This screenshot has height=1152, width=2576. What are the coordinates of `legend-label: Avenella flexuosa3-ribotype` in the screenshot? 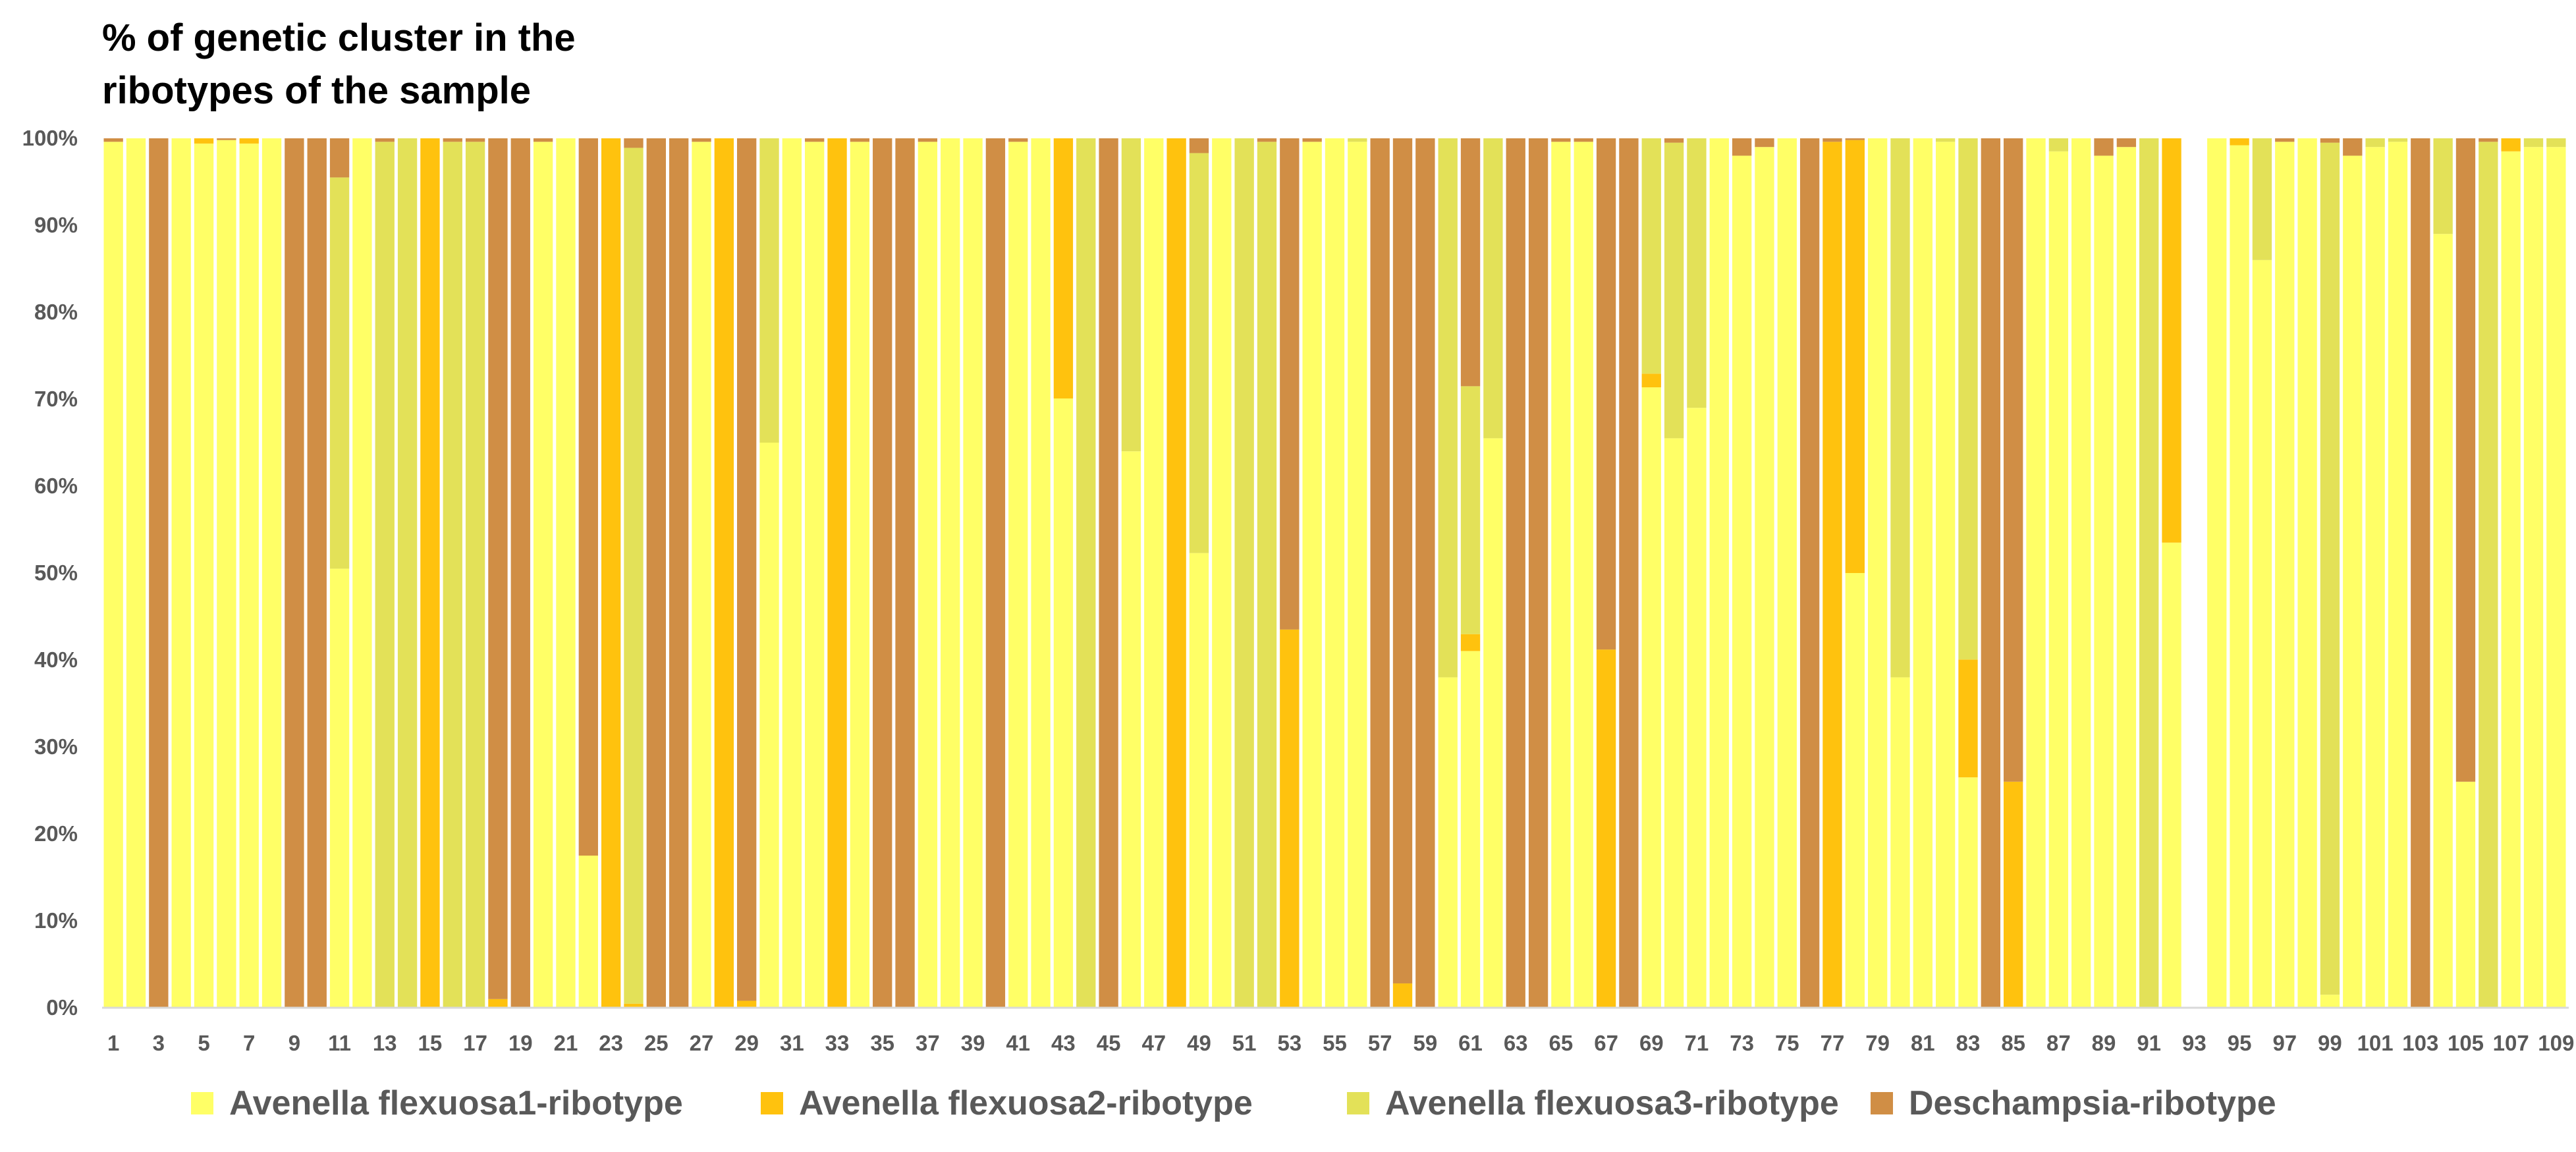 It's located at (1612, 1103).